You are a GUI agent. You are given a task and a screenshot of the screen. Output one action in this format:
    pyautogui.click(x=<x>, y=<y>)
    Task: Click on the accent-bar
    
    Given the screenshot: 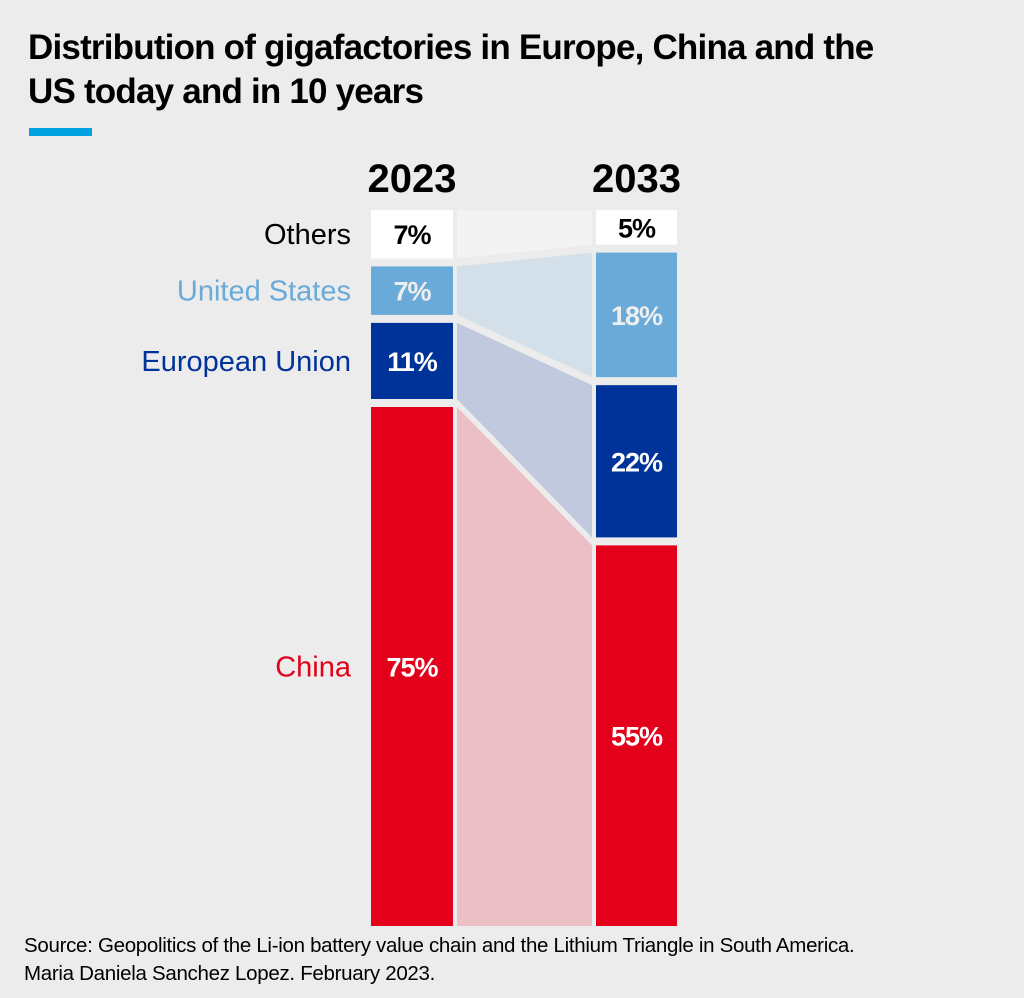 What is the action you would take?
    pyautogui.click(x=60, y=132)
    